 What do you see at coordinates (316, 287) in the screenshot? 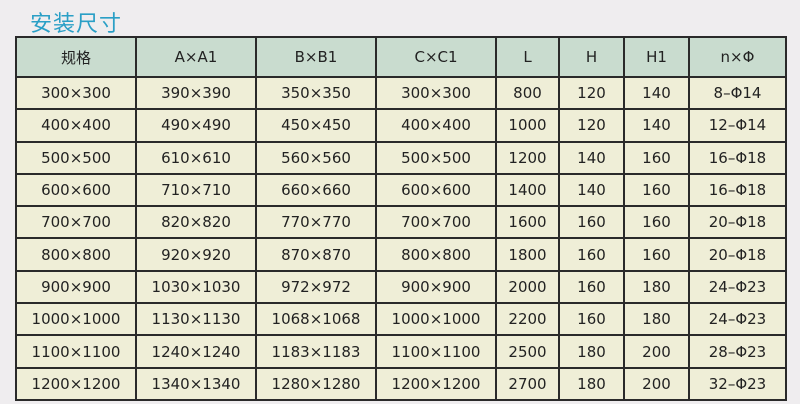
I see `table-cell: 972×972` at bounding box center [316, 287].